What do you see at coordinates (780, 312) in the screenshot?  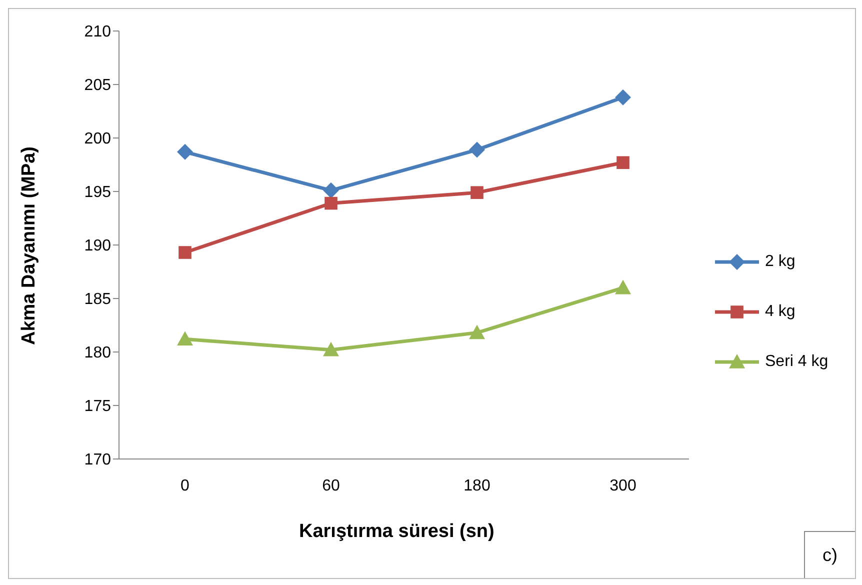 I see `legend-label: 4 kg` at bounding box center [780, 312].